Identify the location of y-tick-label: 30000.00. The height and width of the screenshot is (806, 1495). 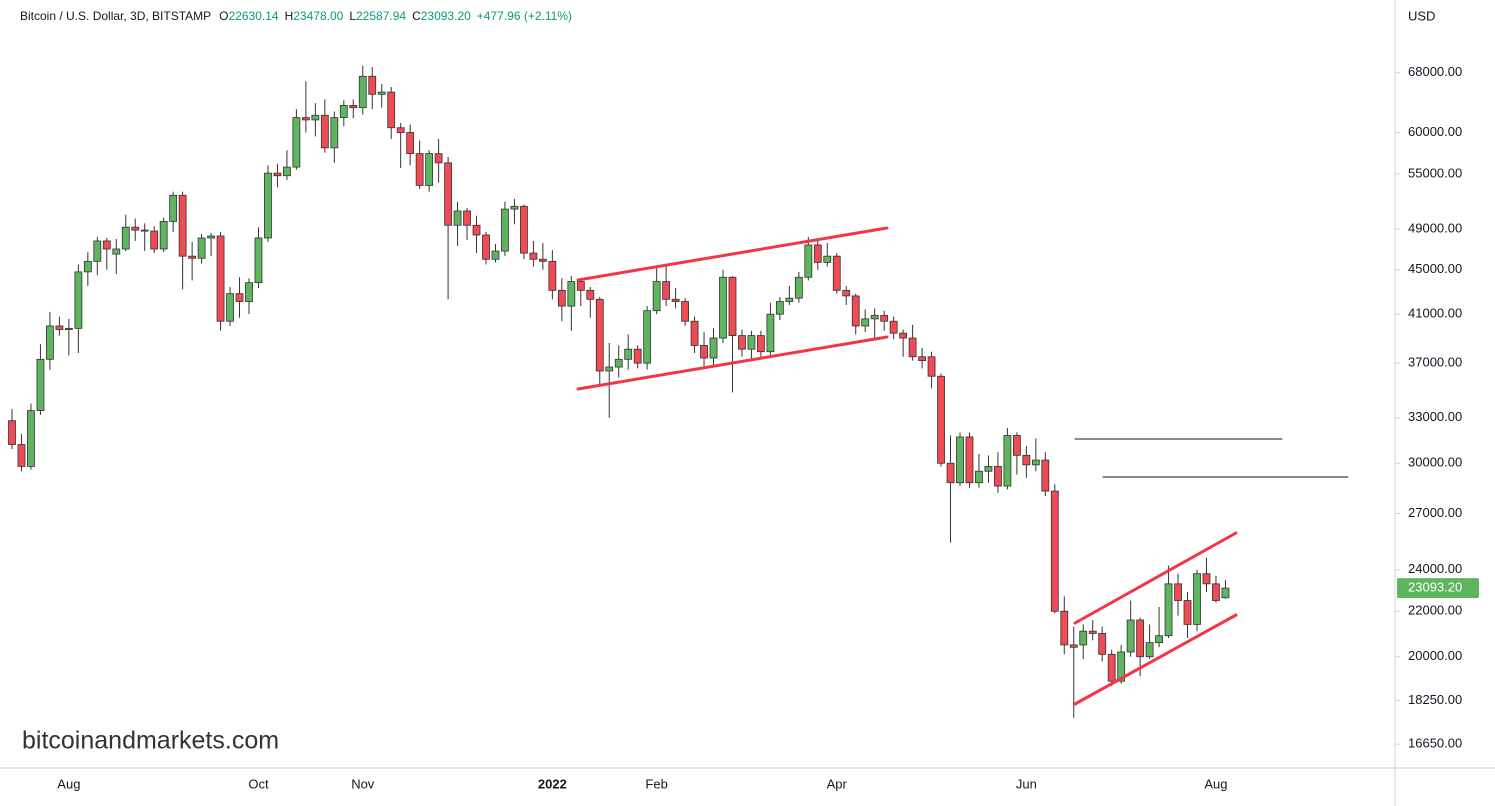
(1435, 462).